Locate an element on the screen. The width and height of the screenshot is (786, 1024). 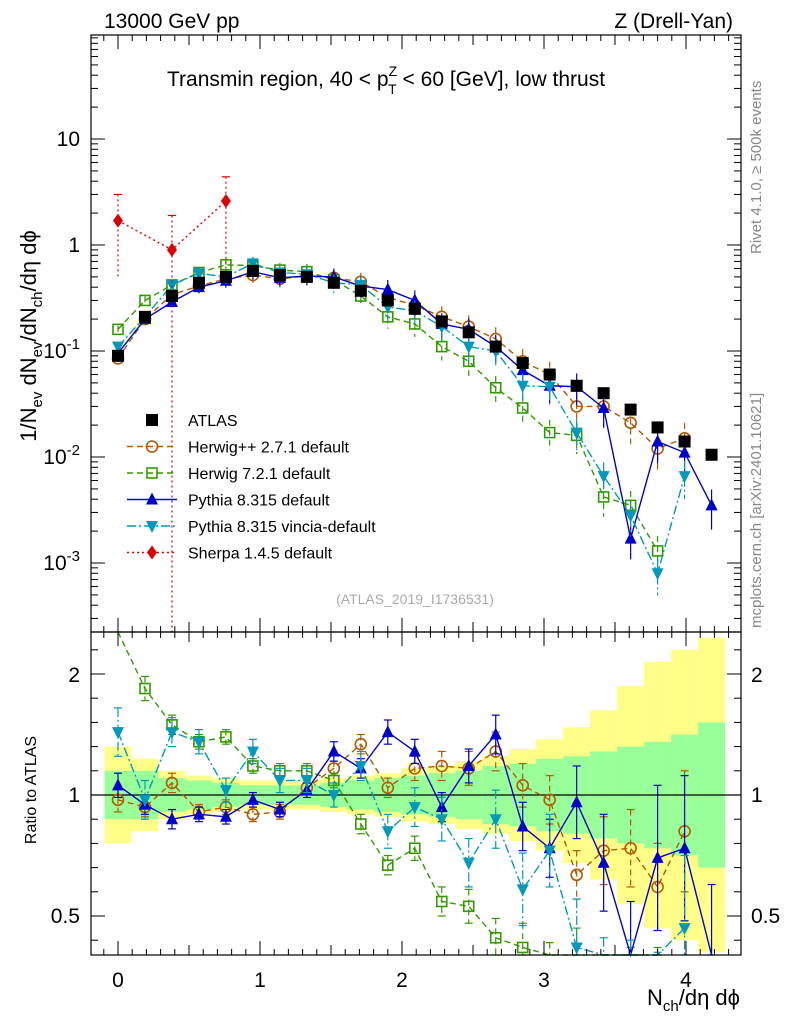
legend-label-atlas: ATLAS is located at coordinates (213, 421).